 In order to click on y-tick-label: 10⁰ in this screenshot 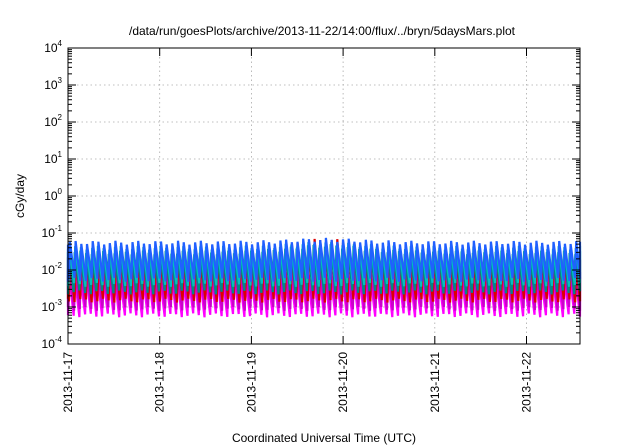, I will do `click(53, 195)`.